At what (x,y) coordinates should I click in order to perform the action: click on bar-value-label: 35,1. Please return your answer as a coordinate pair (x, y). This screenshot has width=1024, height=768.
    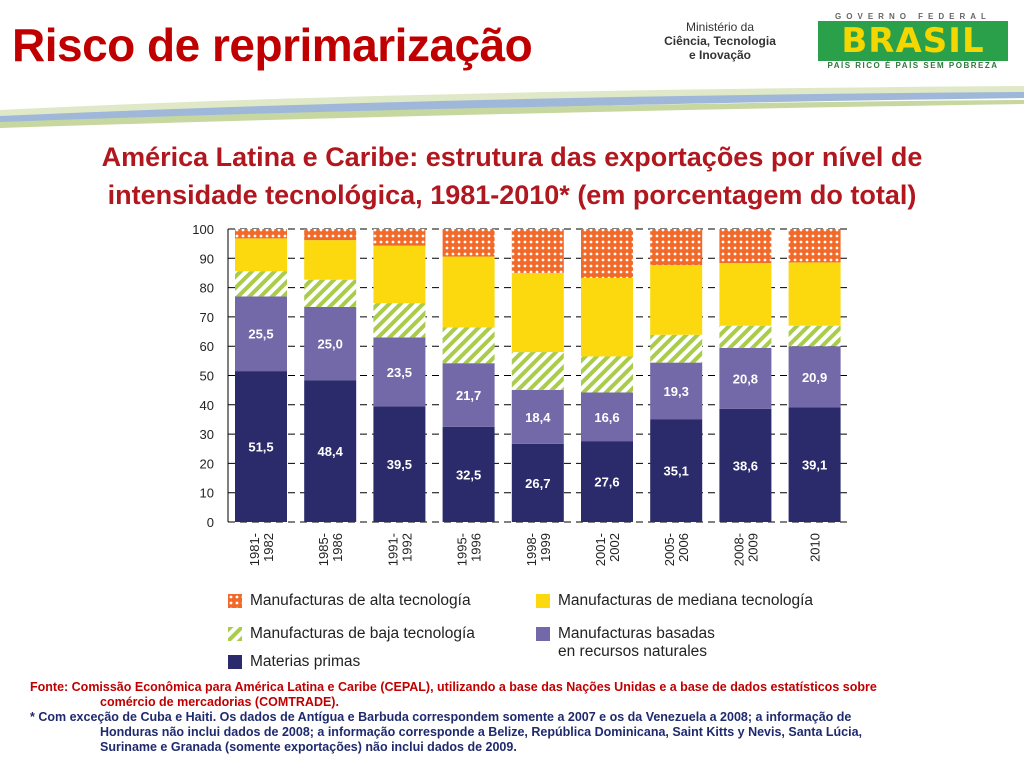
    Looking at the image, I should click on (676, 471).